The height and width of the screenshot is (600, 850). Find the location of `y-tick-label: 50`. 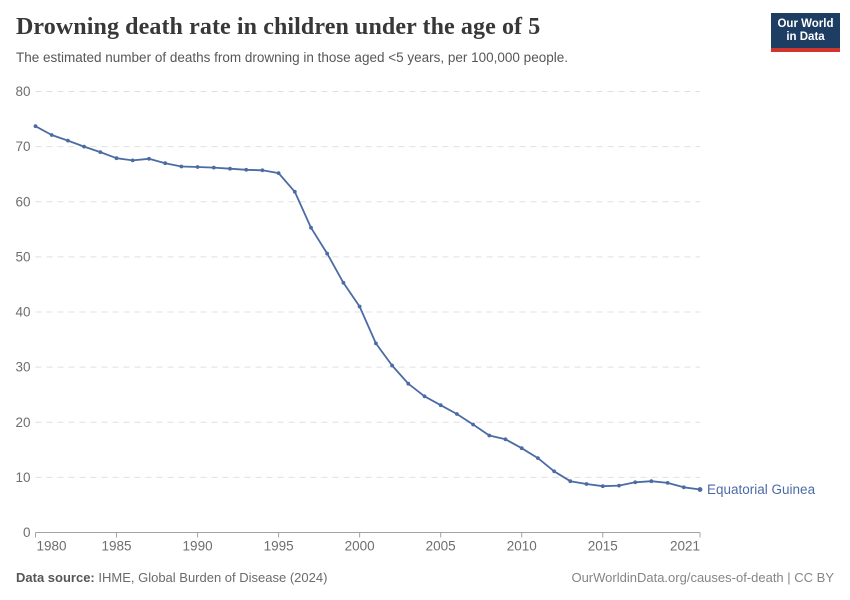

y-tick-label: 50 is located at coordinates (22, 256).